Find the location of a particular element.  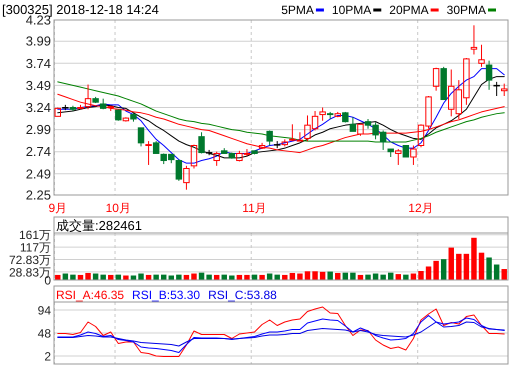

legend-label: 20PMA is located at coordinates (409, 10).